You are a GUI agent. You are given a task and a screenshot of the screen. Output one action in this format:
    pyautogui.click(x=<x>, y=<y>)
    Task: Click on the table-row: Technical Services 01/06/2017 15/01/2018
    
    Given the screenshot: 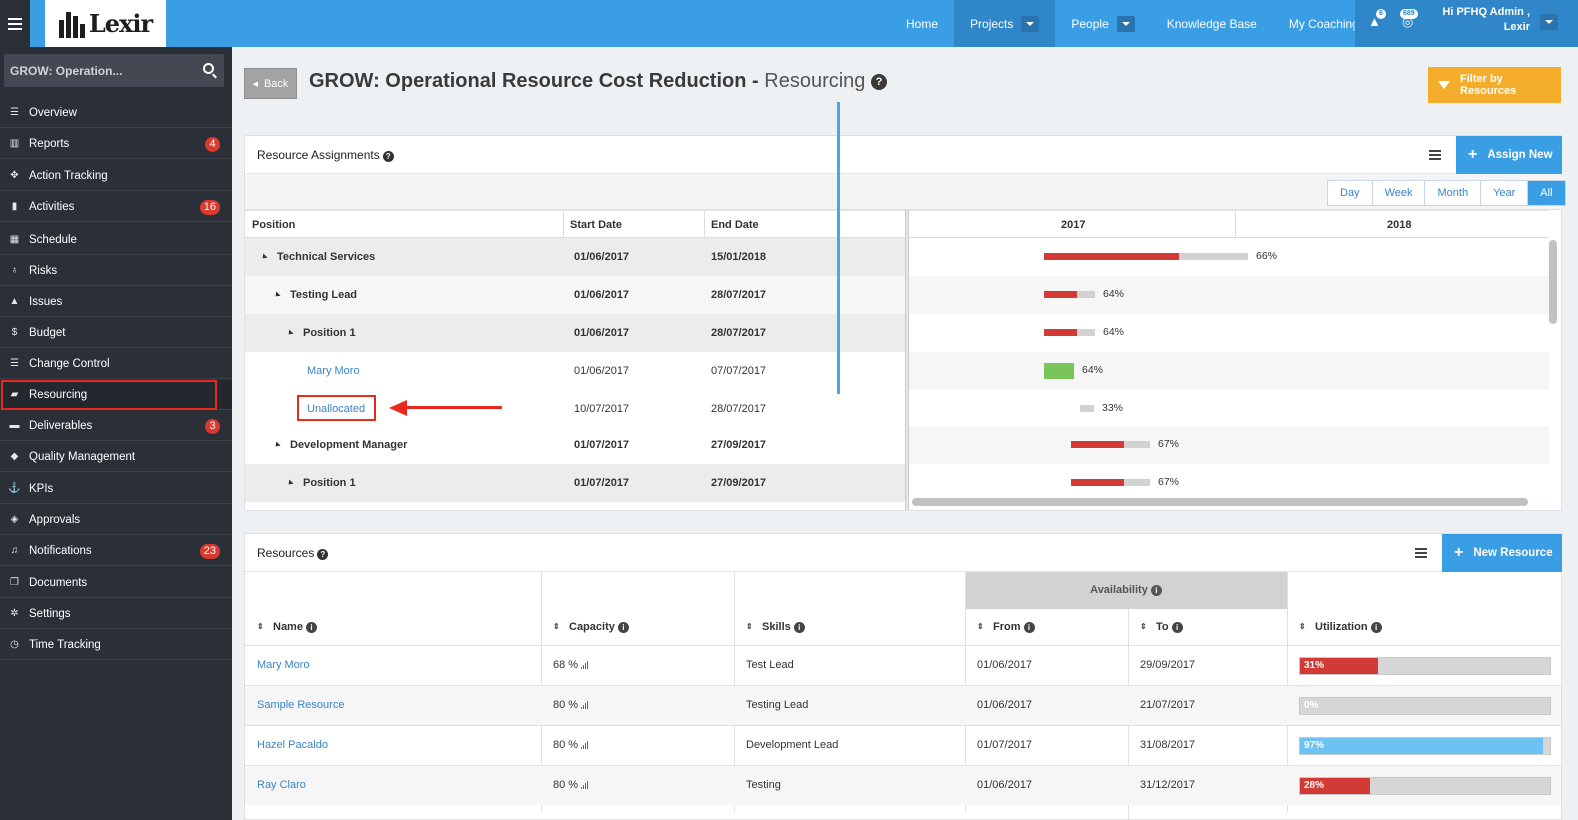 What is the action you would take?
    pyautogui.click(x=575, y=257)
    